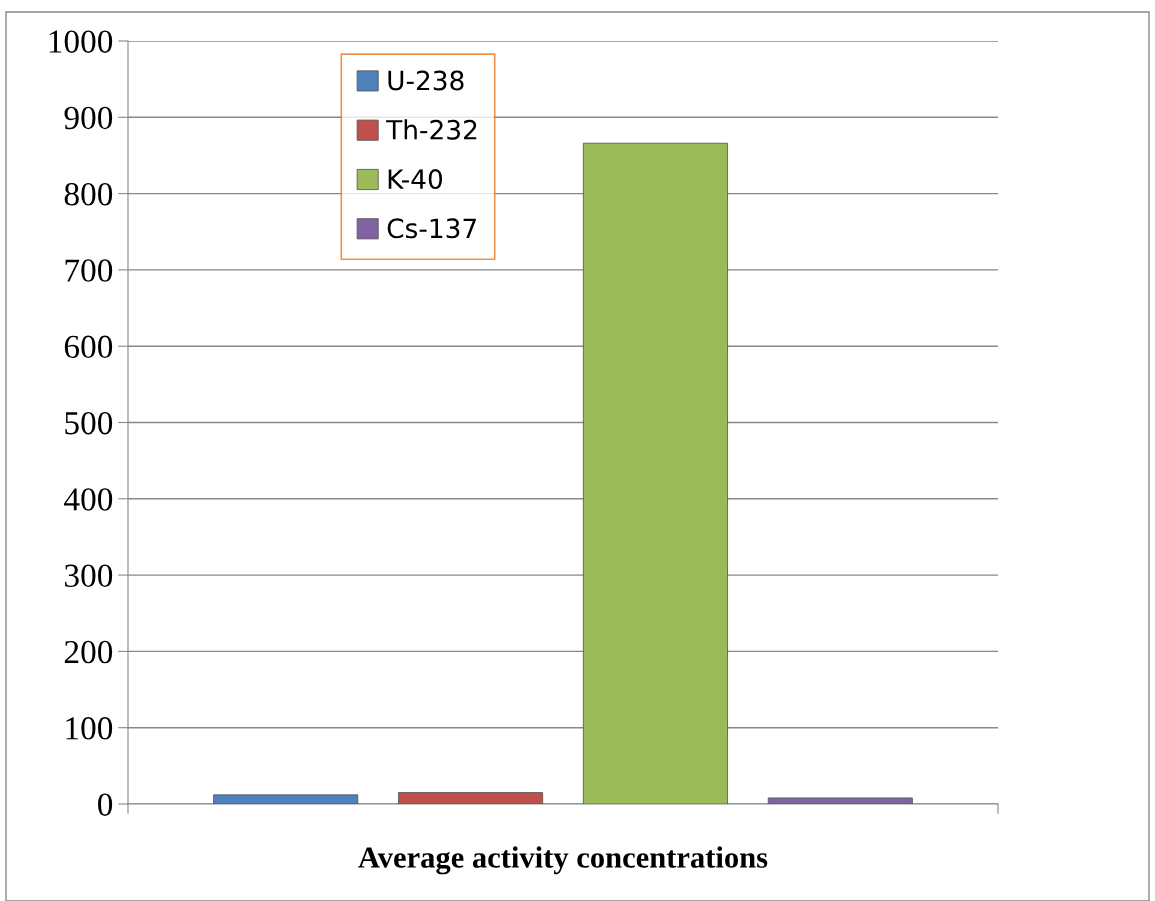  I want to click on x-axis-title: Average activity concentrations, so click(563, 860).